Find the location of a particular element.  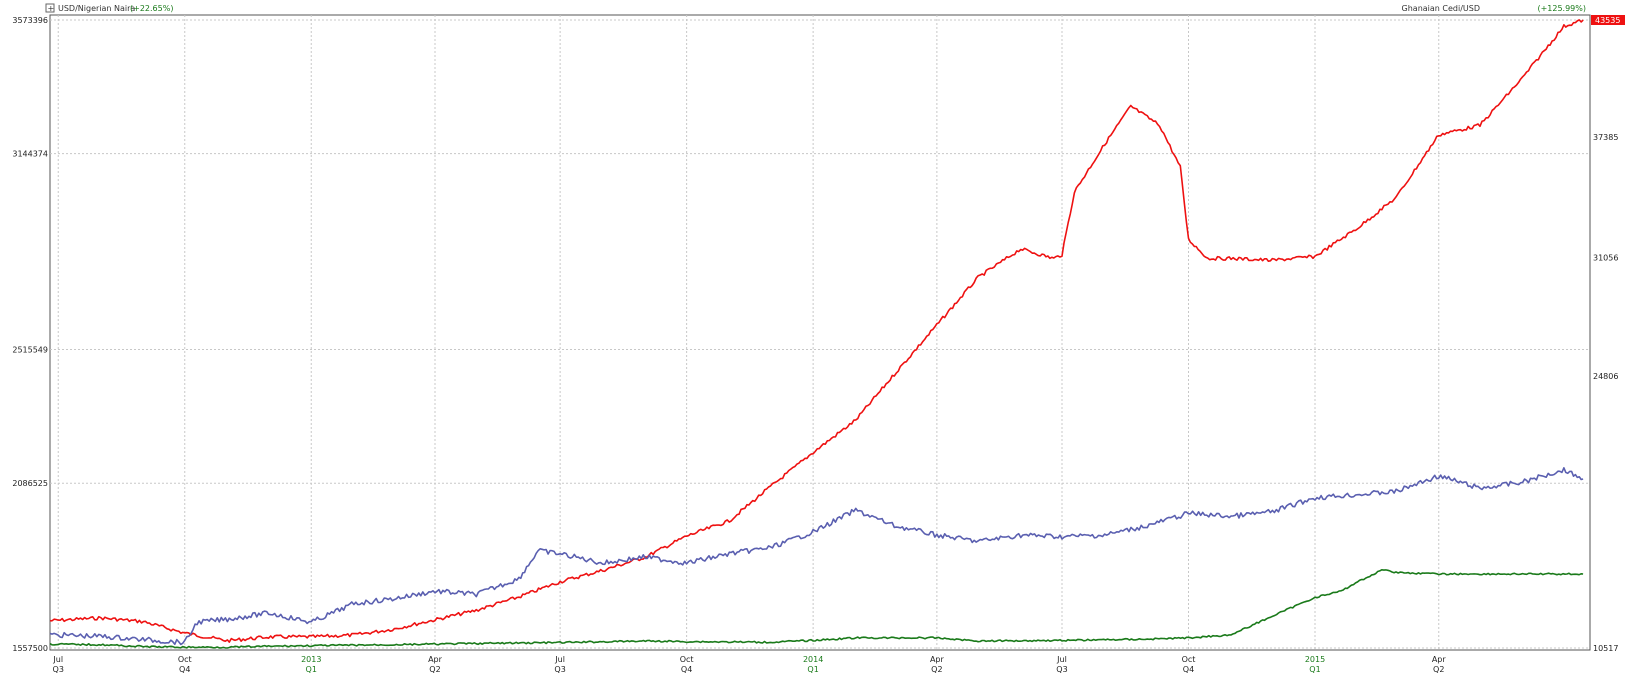

legend-right-name: Ghanaian Cedi/USD is located at coordinates (1441, 8).